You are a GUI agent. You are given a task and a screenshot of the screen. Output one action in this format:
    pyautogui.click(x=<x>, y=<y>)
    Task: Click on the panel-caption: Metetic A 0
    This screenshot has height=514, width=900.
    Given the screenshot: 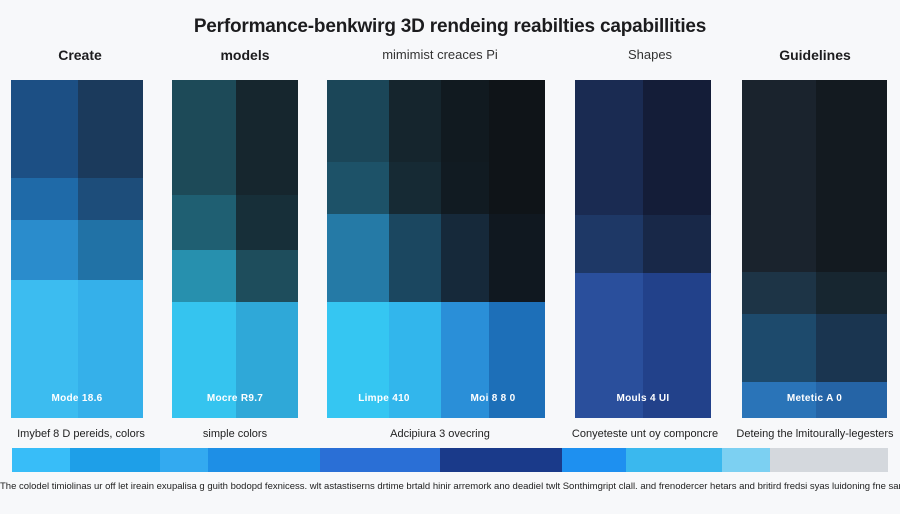 What is the action you would take?
    pyautogui.click(x=814, y=398)
    